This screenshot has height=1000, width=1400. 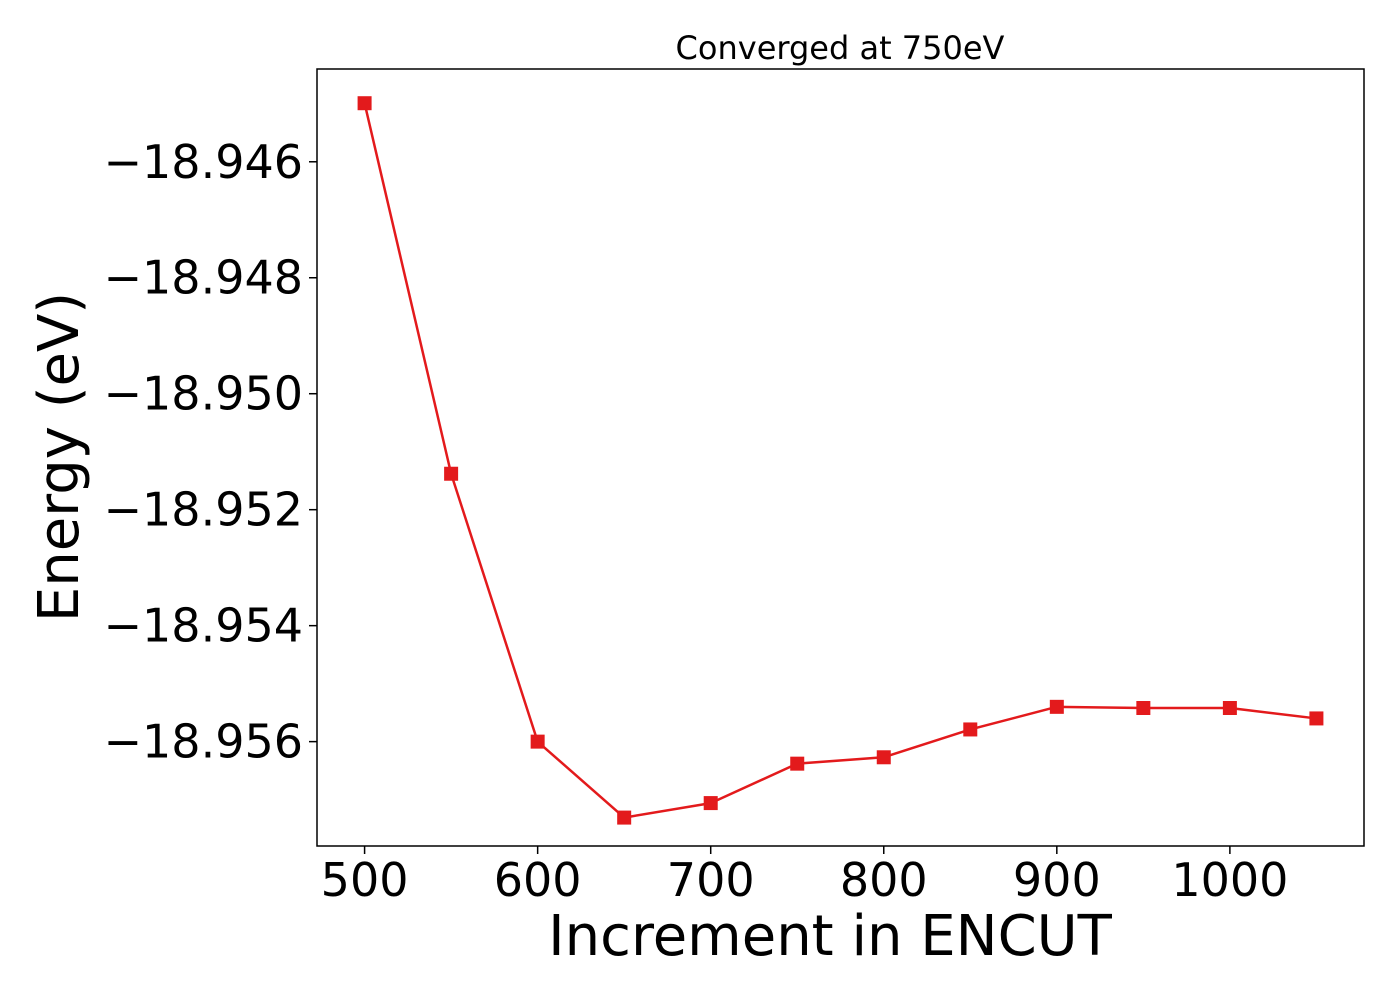 What do you see at coordinates (1057, 880) in the screenshot?
I see `x-tick-label: 900` at bounding box center [1057, 880].